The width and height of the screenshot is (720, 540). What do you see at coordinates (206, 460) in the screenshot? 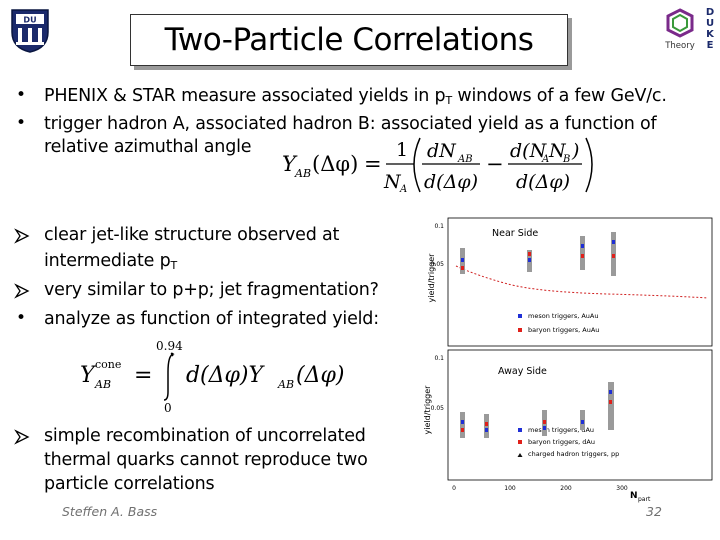
I see `arrow-bullet-3-line-2: thermal quarks cannot reproduce two` at bounding box center [206, 460].